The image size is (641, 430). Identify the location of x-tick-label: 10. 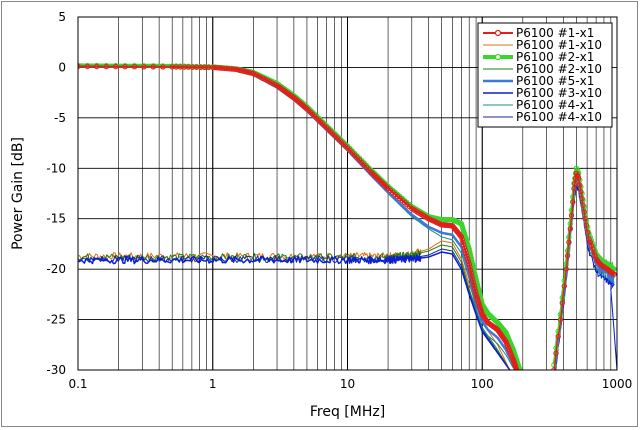
(347, 384).